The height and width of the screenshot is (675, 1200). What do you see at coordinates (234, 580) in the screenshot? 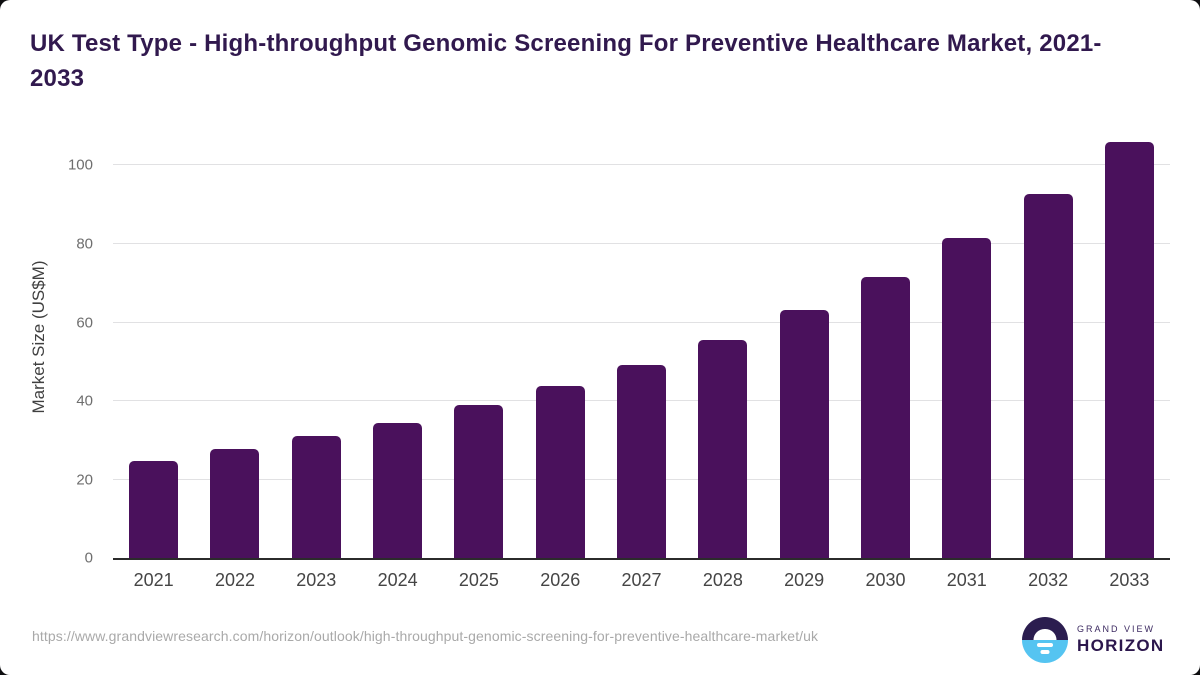
I see `x-tick-label: 2022` at bounding box center [234, 580].